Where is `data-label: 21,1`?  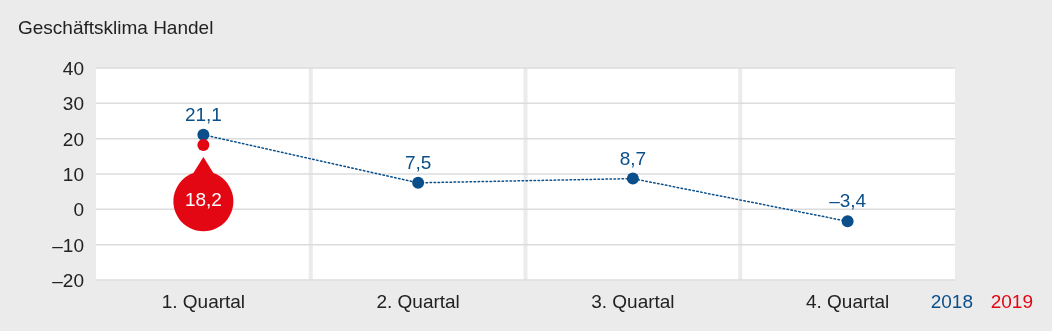
data-label: 21,1 is located at coordinates (203, 114).